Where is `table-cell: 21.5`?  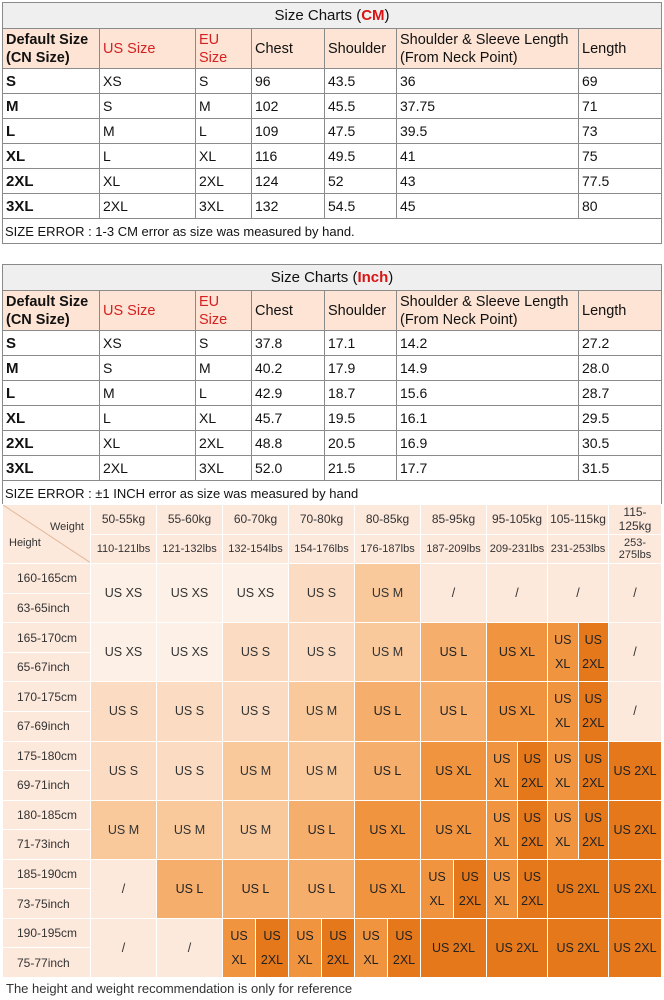
table-cell: 21.5 is located at coordinates (360, 468).